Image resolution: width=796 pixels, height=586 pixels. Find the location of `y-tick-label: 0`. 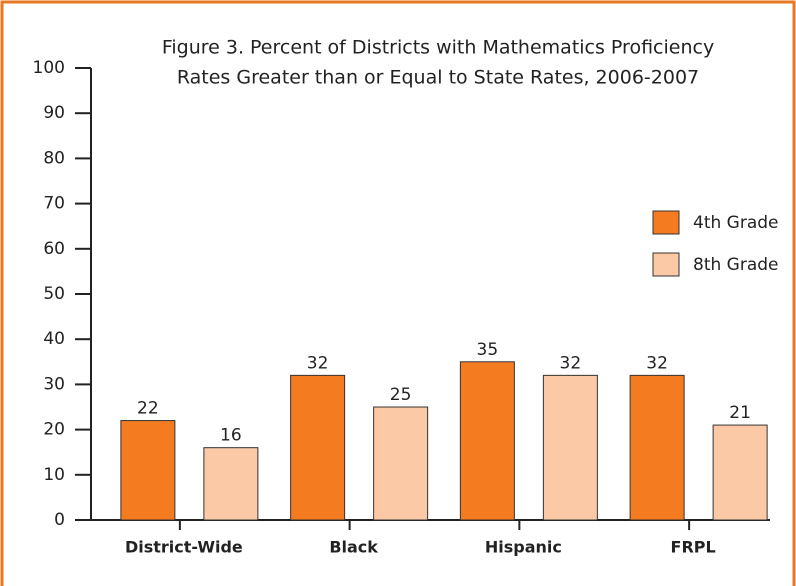

y-tick-label: 0 is located at coordinates (59, 520).